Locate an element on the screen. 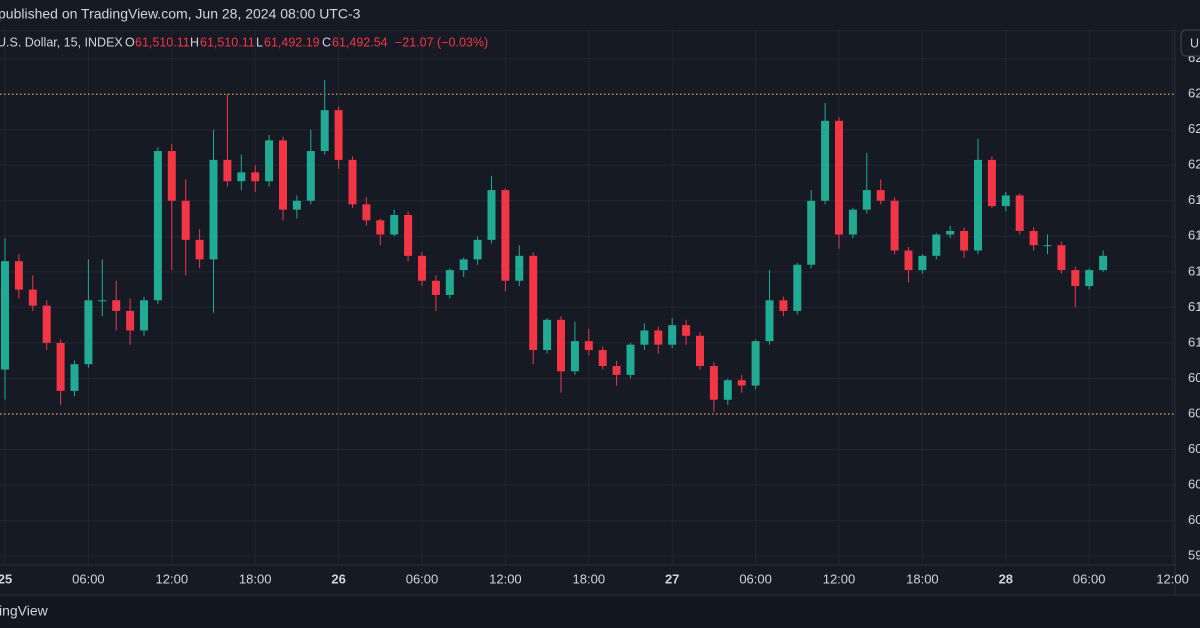 This screenshot has width=1200, height=628. toolbar-button is located at coordinates (1190, 43).